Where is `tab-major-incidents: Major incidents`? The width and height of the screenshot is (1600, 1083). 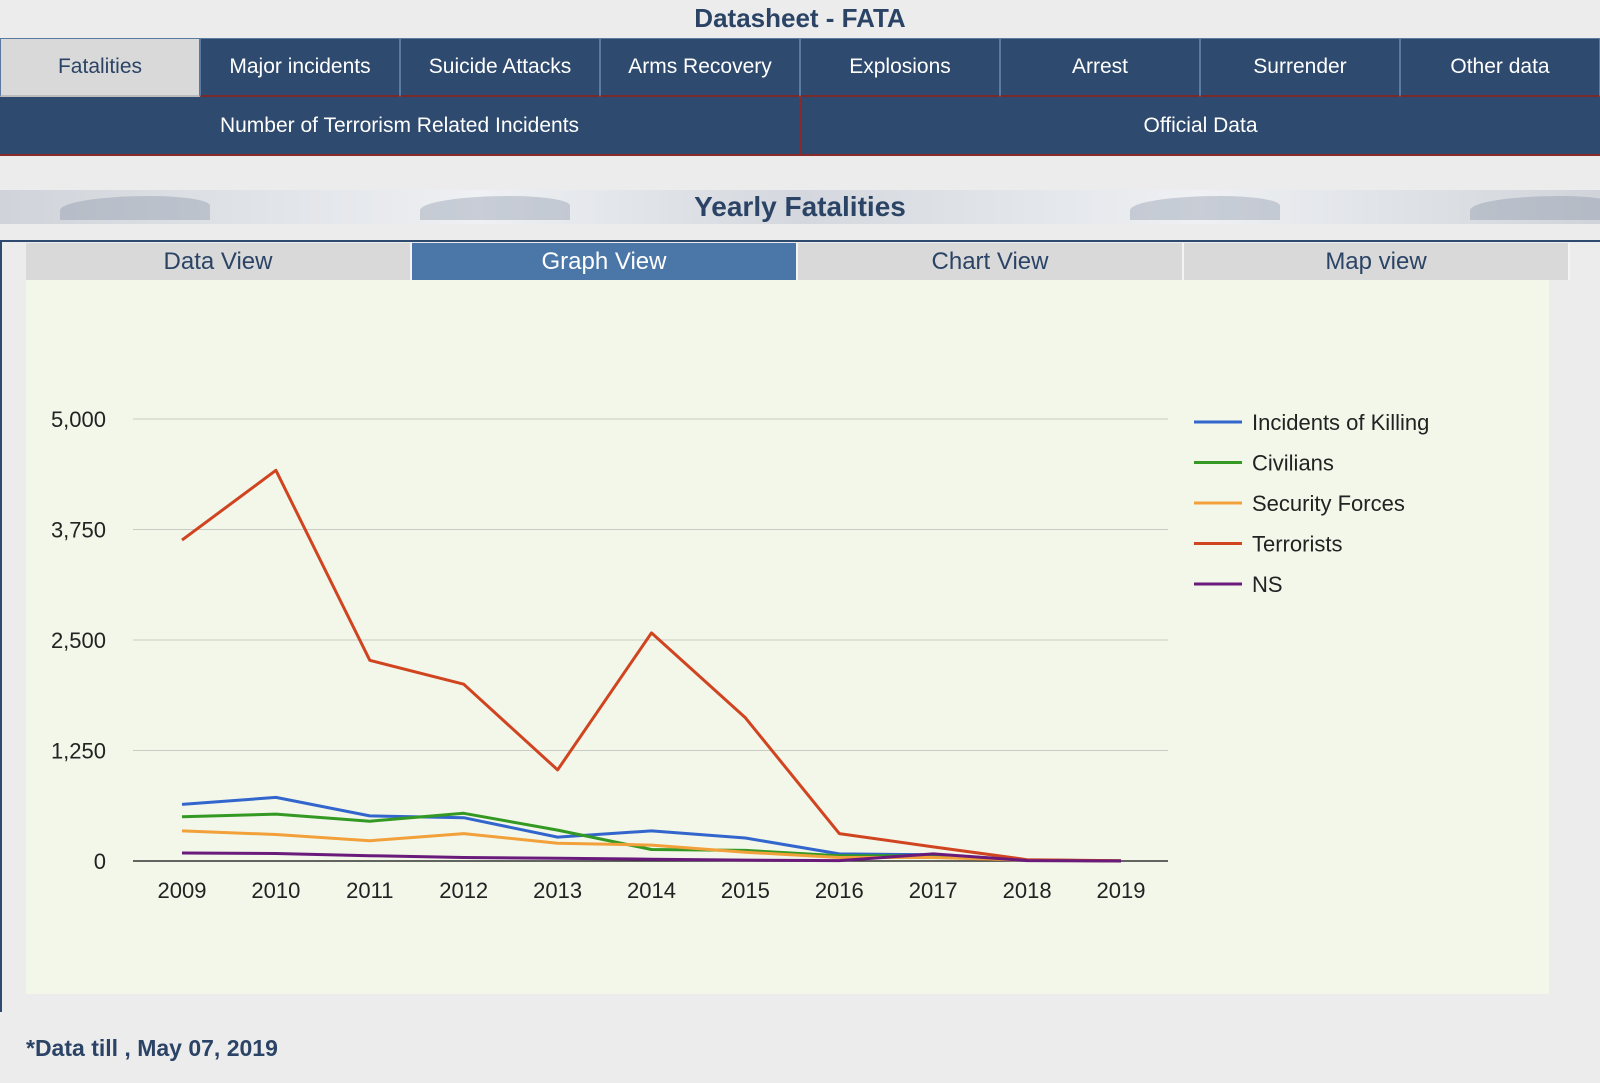 tab-major-incidents: Major incidents is located at coordinates (300, 67).